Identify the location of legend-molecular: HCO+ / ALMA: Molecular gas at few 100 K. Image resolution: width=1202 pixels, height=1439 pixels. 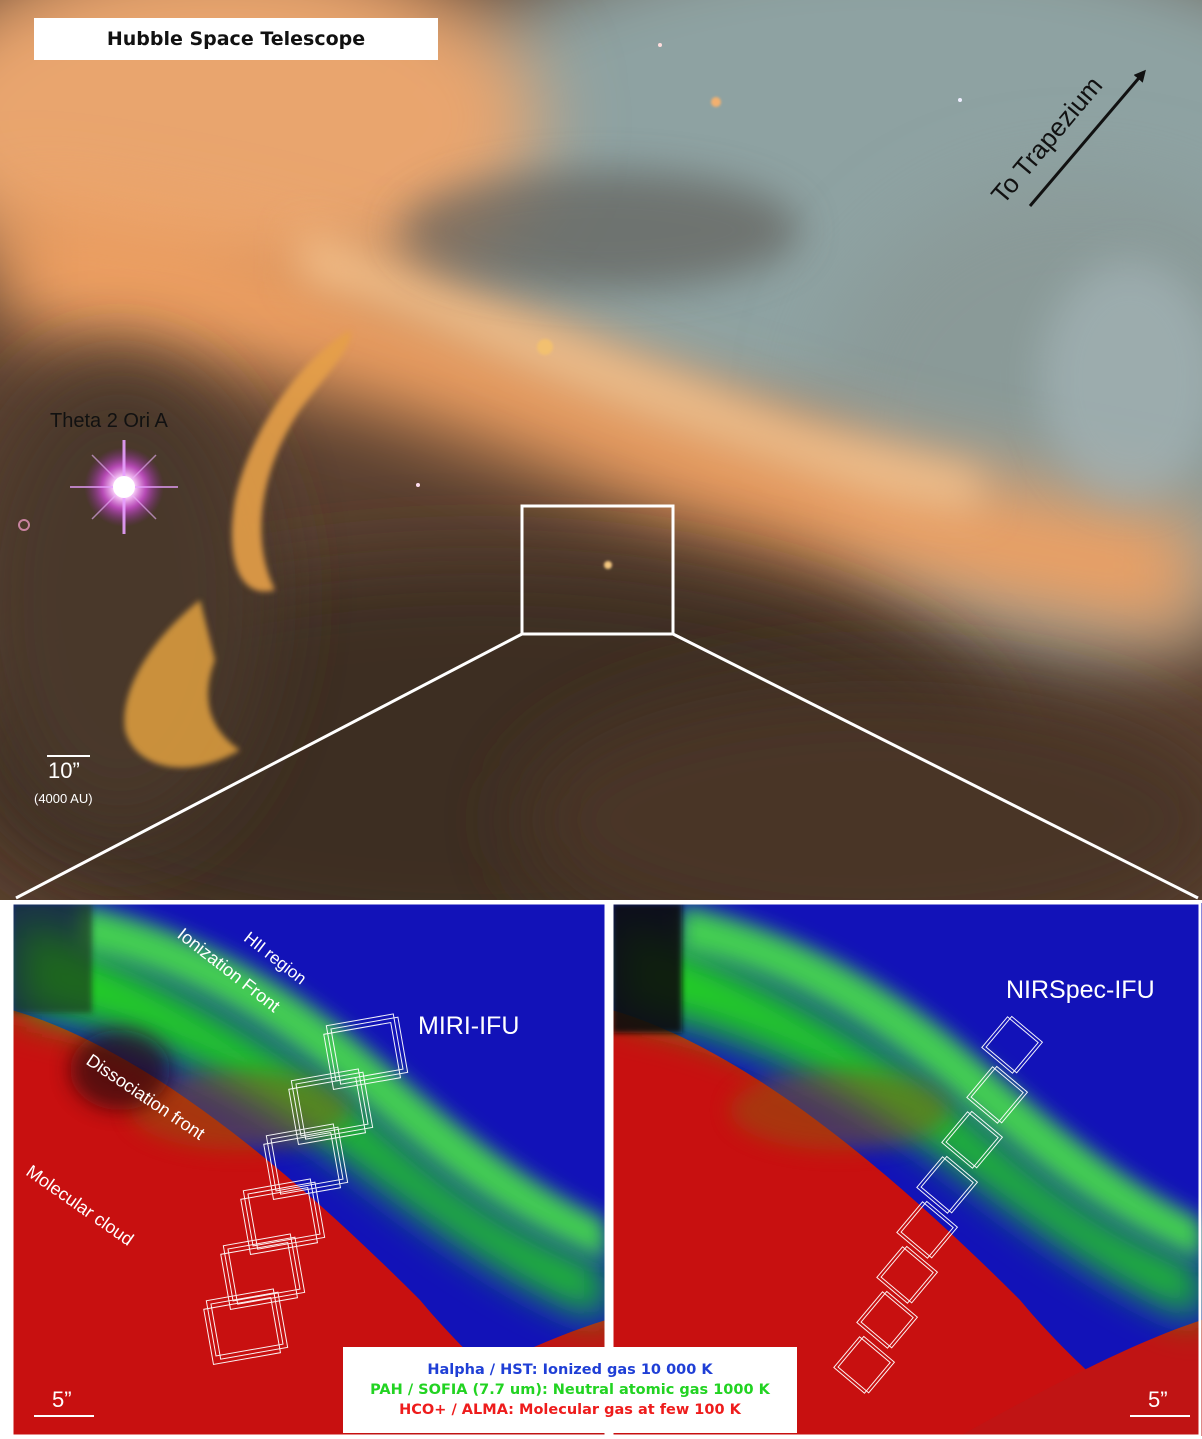
(570, 1410).